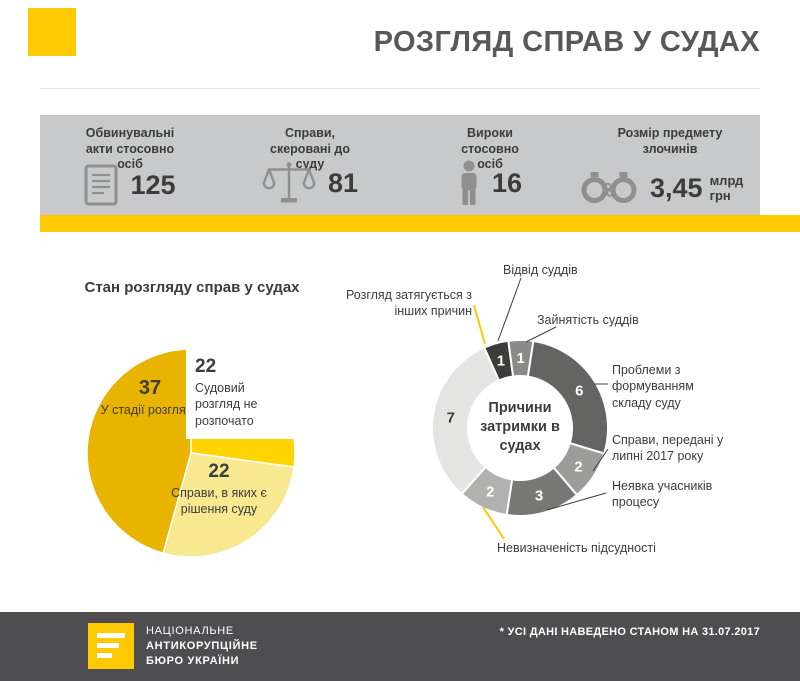  What do you see at coordinates (150, 388) in the screenshot?
I see `pie-value-in-progress: 37` at bounding box center [150, 388].